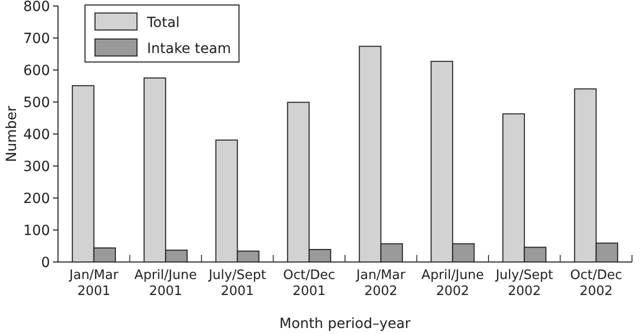 The image size is (640, 334). I want to click on y-tick-label: 200, so click(36, 198).